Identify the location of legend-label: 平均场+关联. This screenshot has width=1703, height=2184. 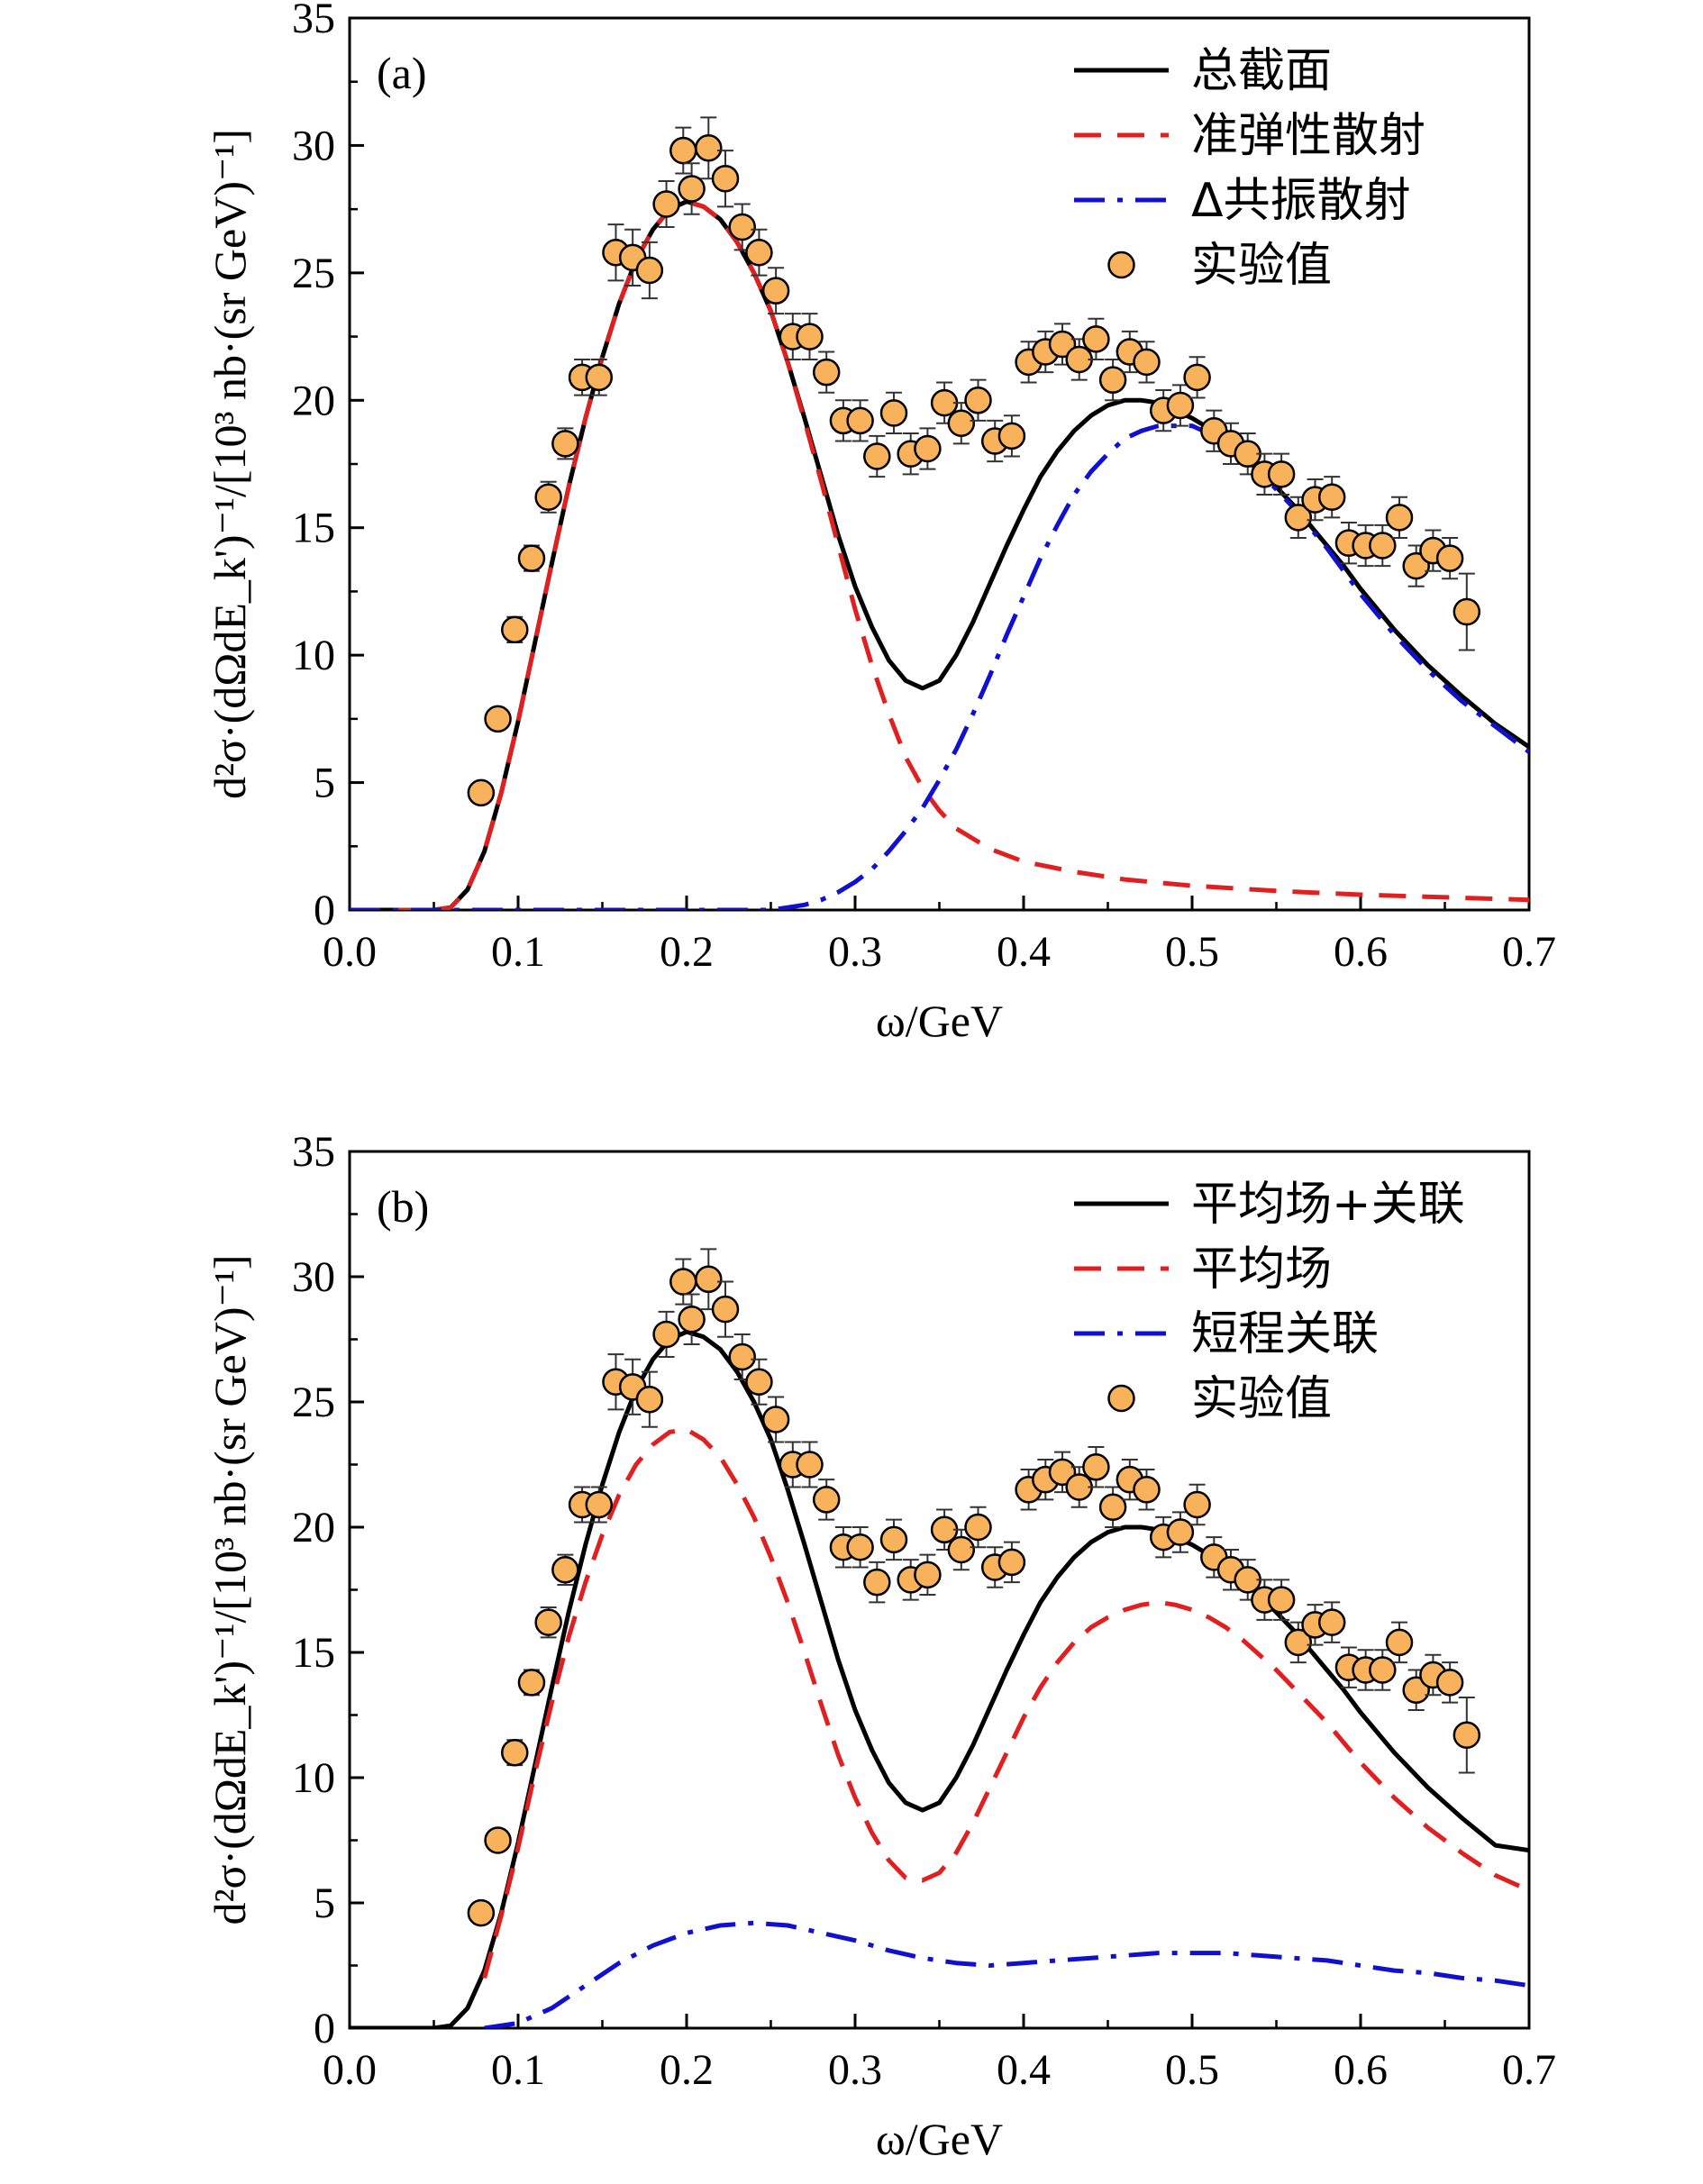
(1328, 1205).